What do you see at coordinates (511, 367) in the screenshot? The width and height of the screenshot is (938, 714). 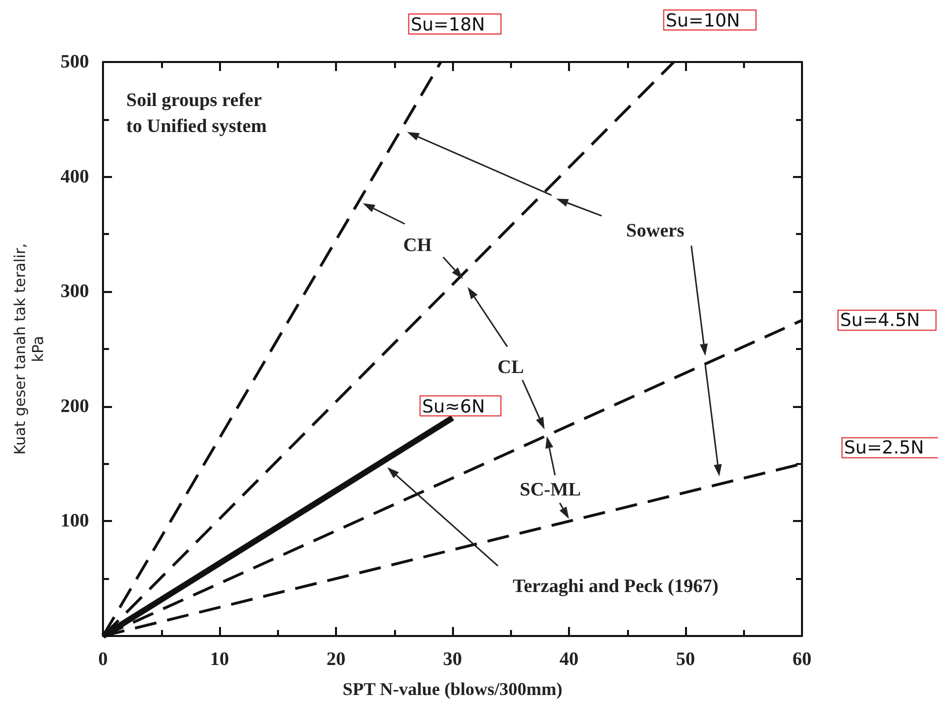 I see `annotation: CL` at bounding box center [511, 367].